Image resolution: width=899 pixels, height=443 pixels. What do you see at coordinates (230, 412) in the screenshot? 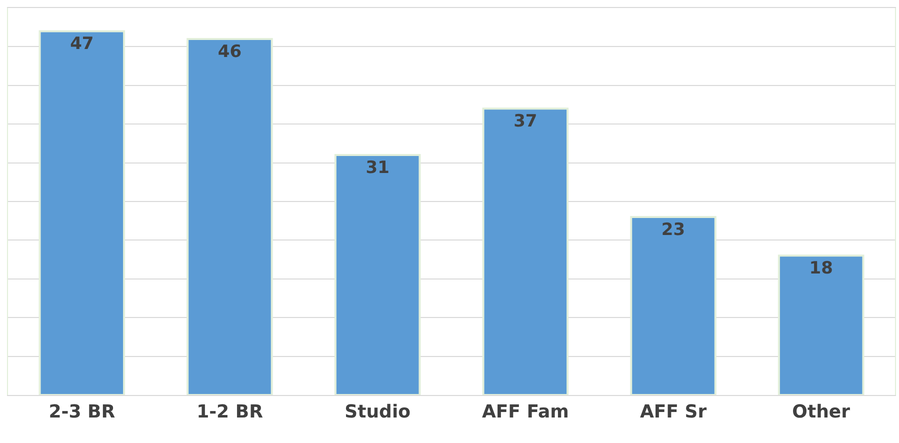
I see `x-tick-label: 1-2 BR` at bounding box center [230, 412].